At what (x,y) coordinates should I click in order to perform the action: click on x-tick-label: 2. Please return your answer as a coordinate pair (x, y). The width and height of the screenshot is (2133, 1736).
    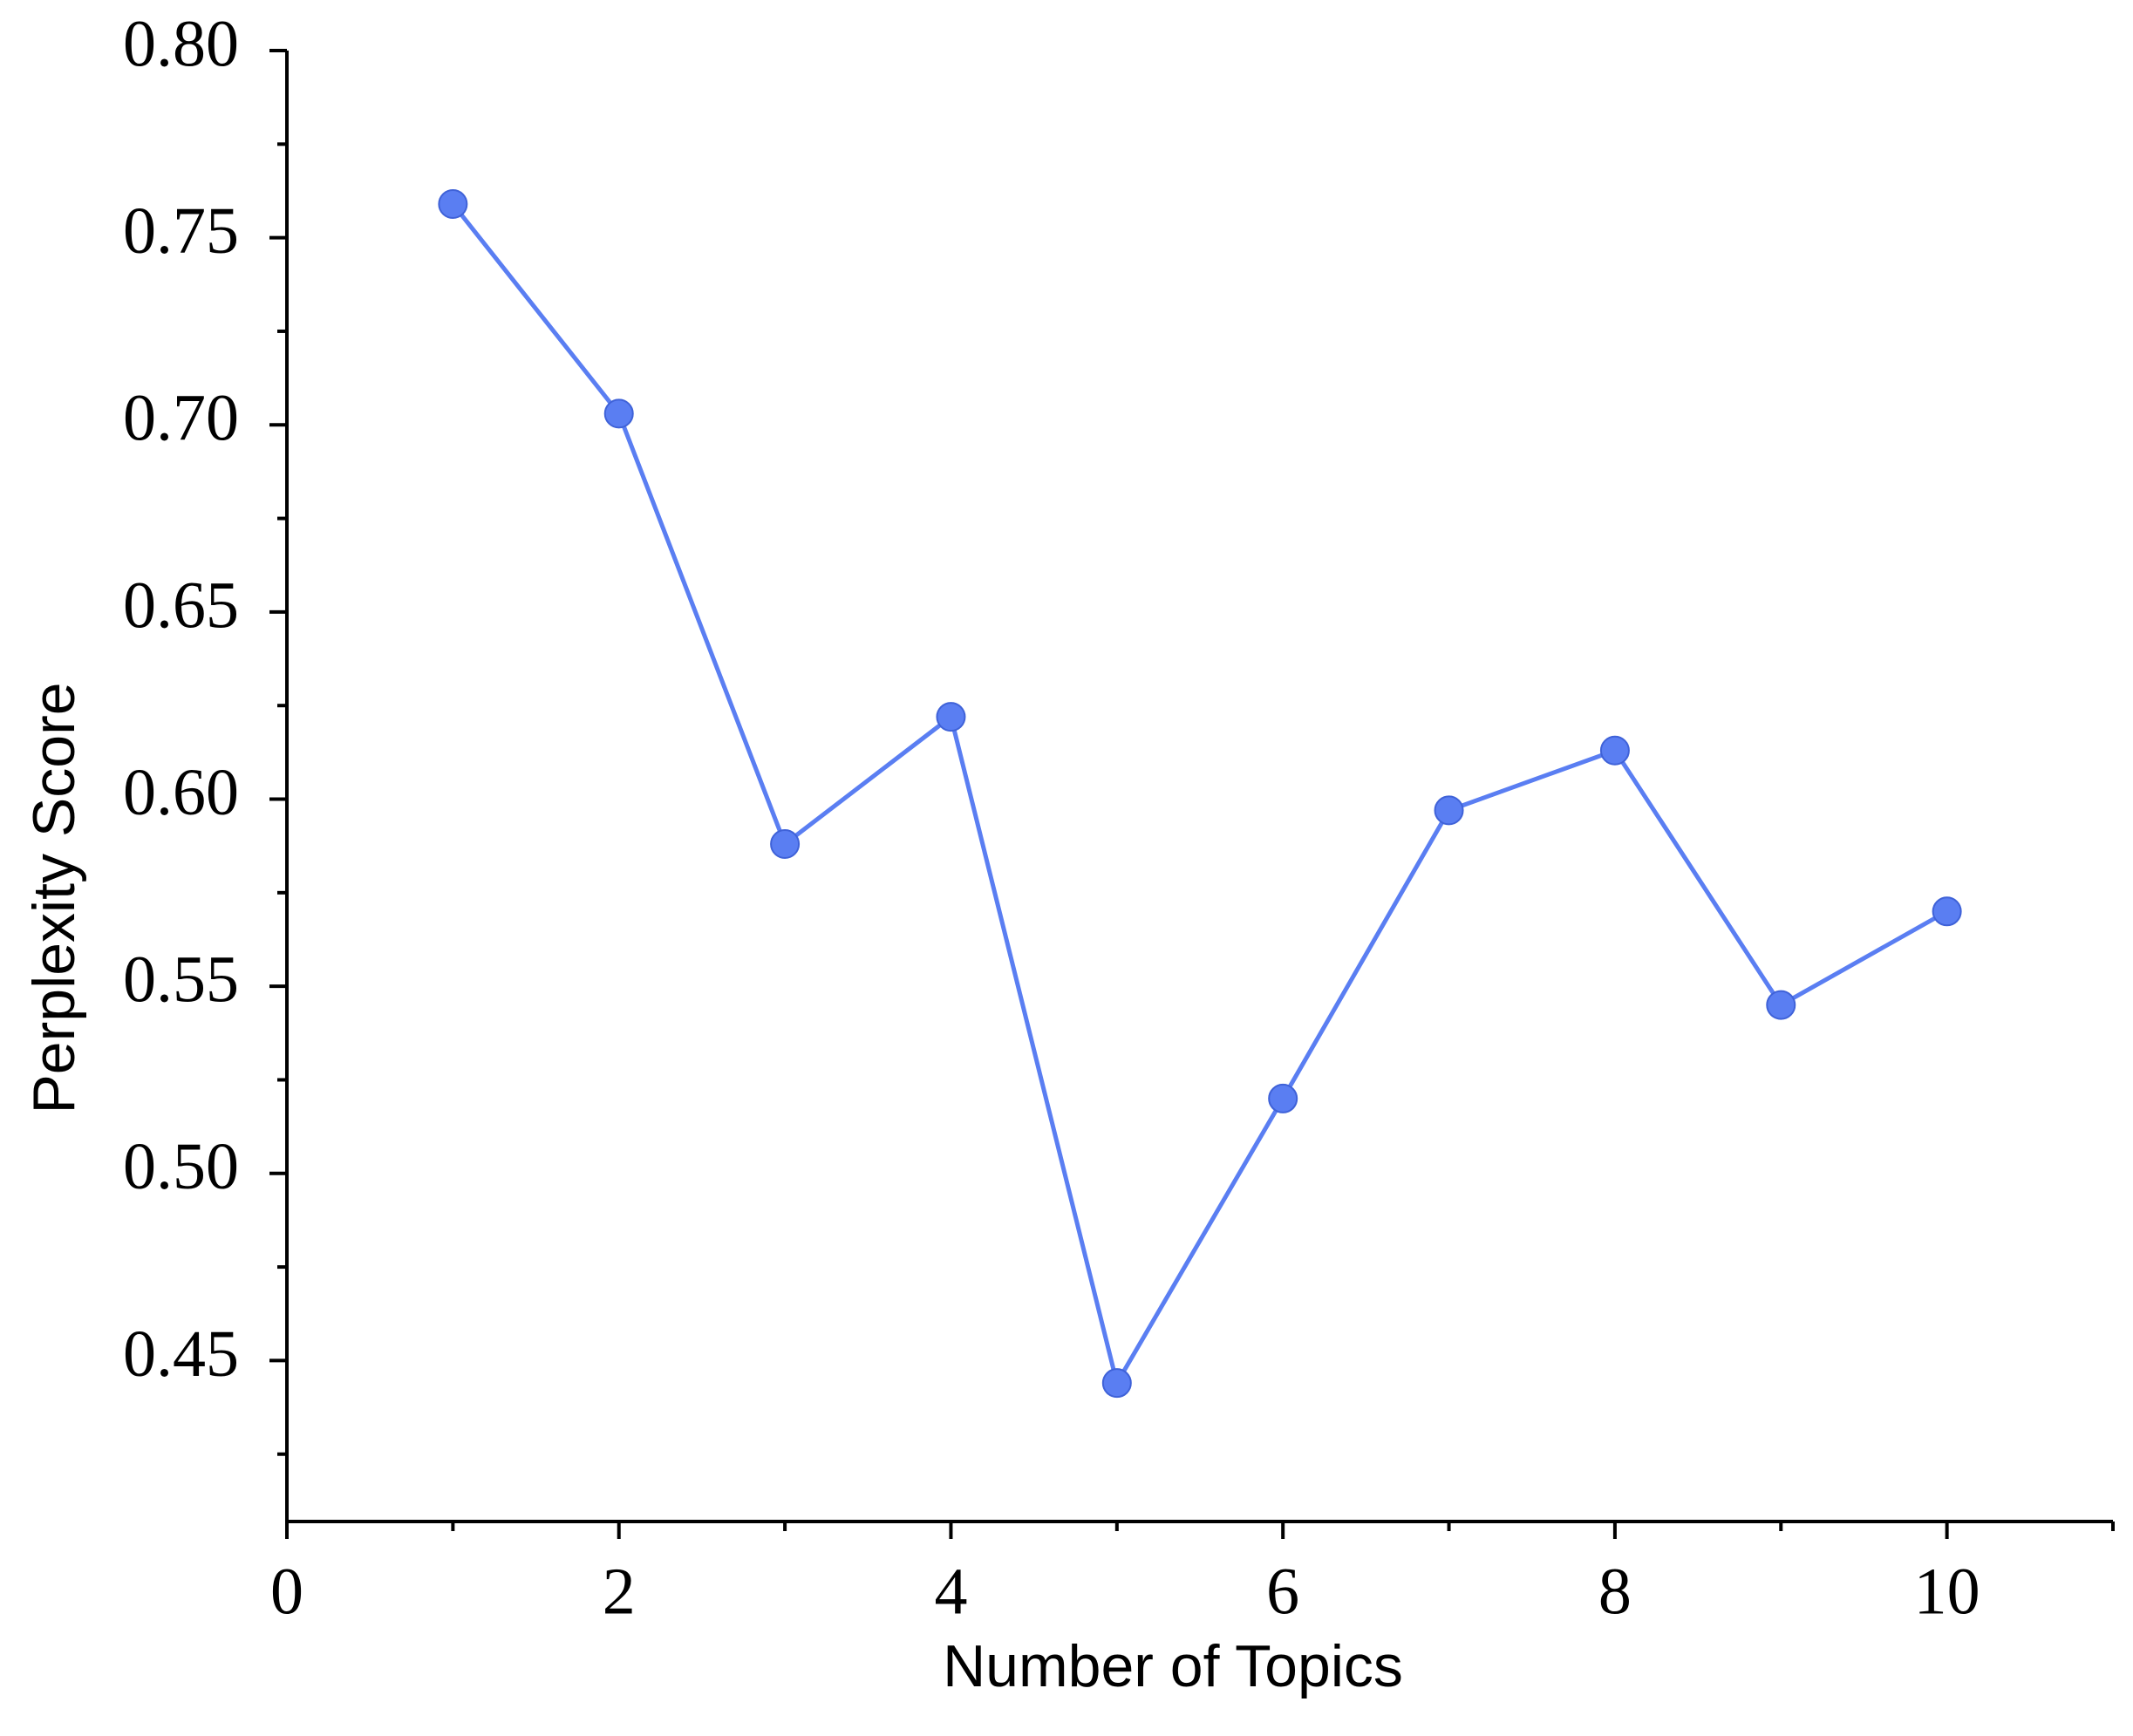
    Looking at the image, I should click on (619, 1592).